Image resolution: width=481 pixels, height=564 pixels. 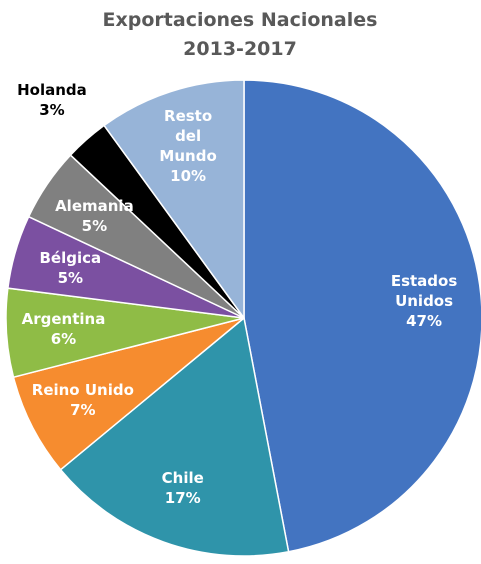 I want to click on slice-name: Bélgica, so click(x=70, y=257).